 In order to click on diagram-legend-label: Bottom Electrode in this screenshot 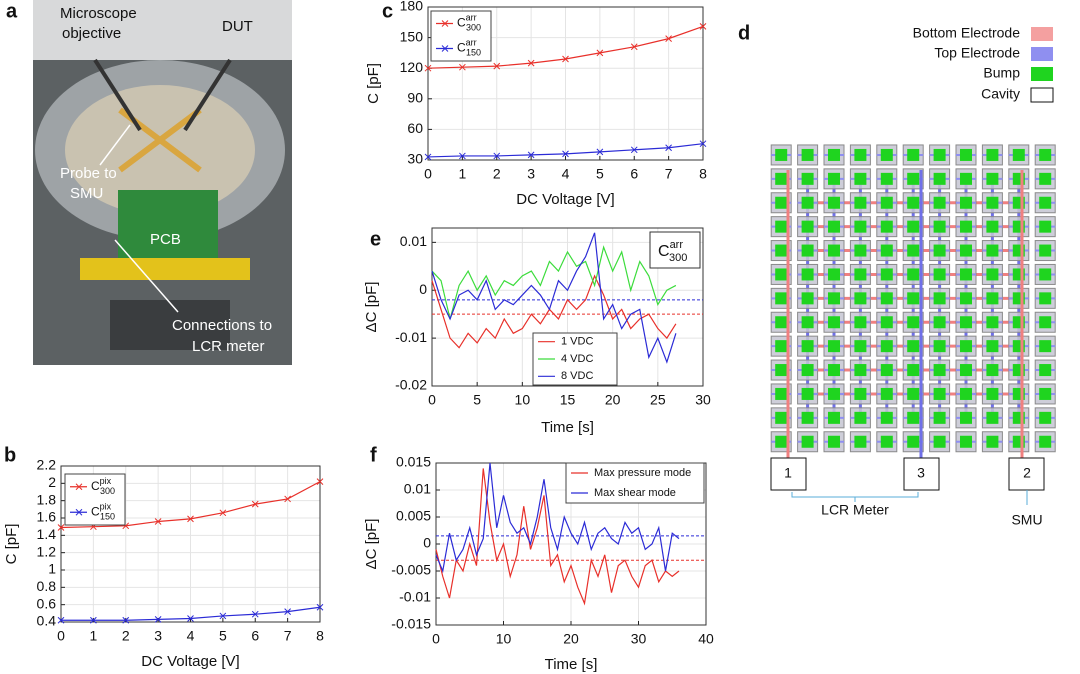, I will do `click(967, 33)`.